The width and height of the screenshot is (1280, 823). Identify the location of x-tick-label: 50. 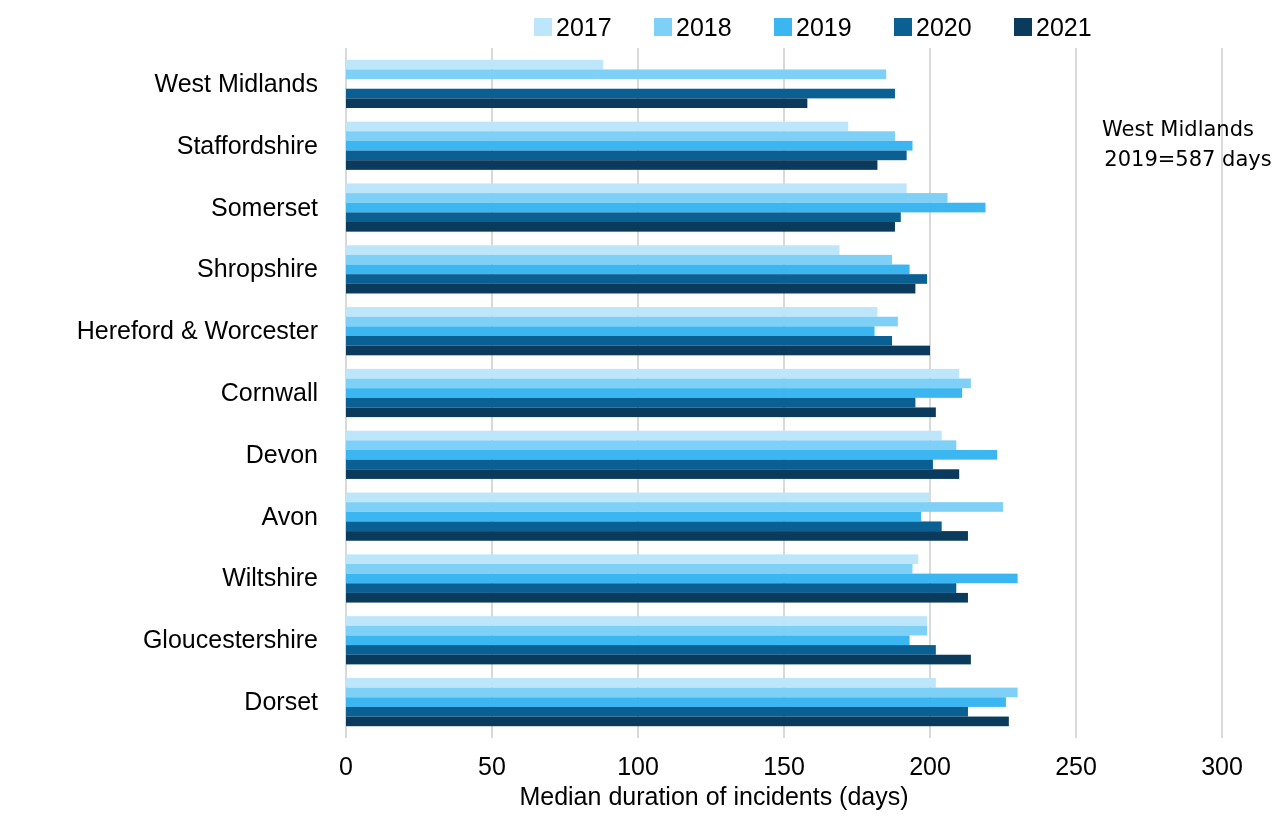
(492, 766).